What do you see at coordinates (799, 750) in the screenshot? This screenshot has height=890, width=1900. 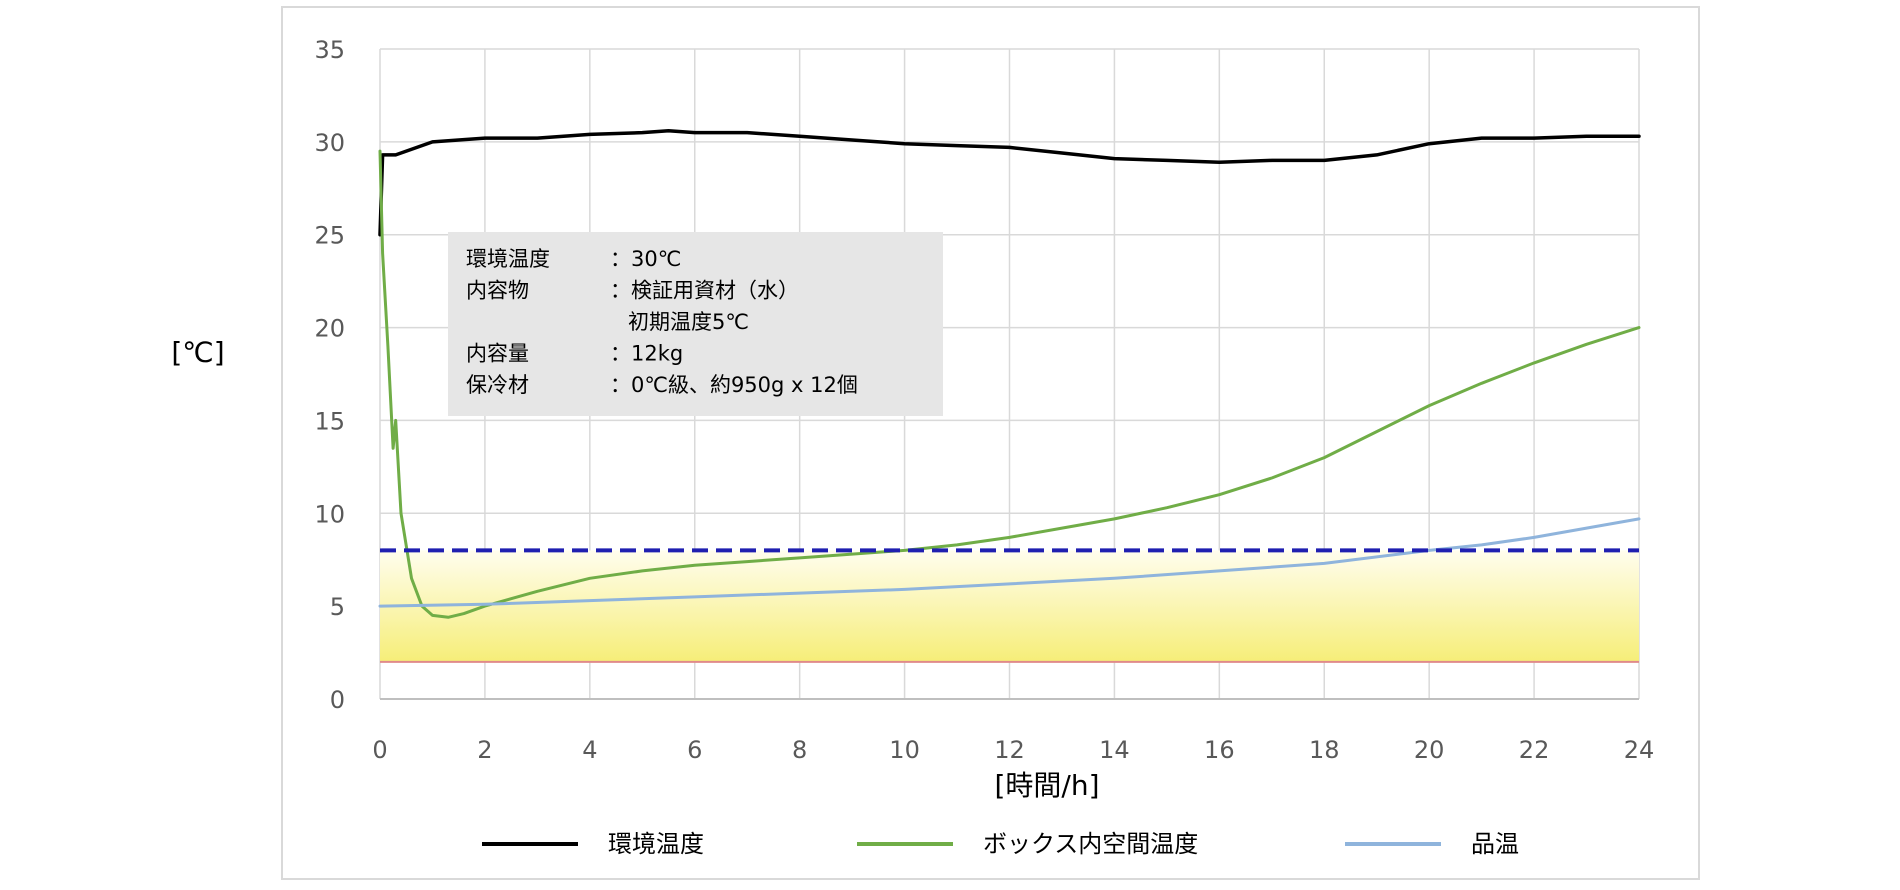 I see `x-tick-label: 8` at bounding box center [799, 750].